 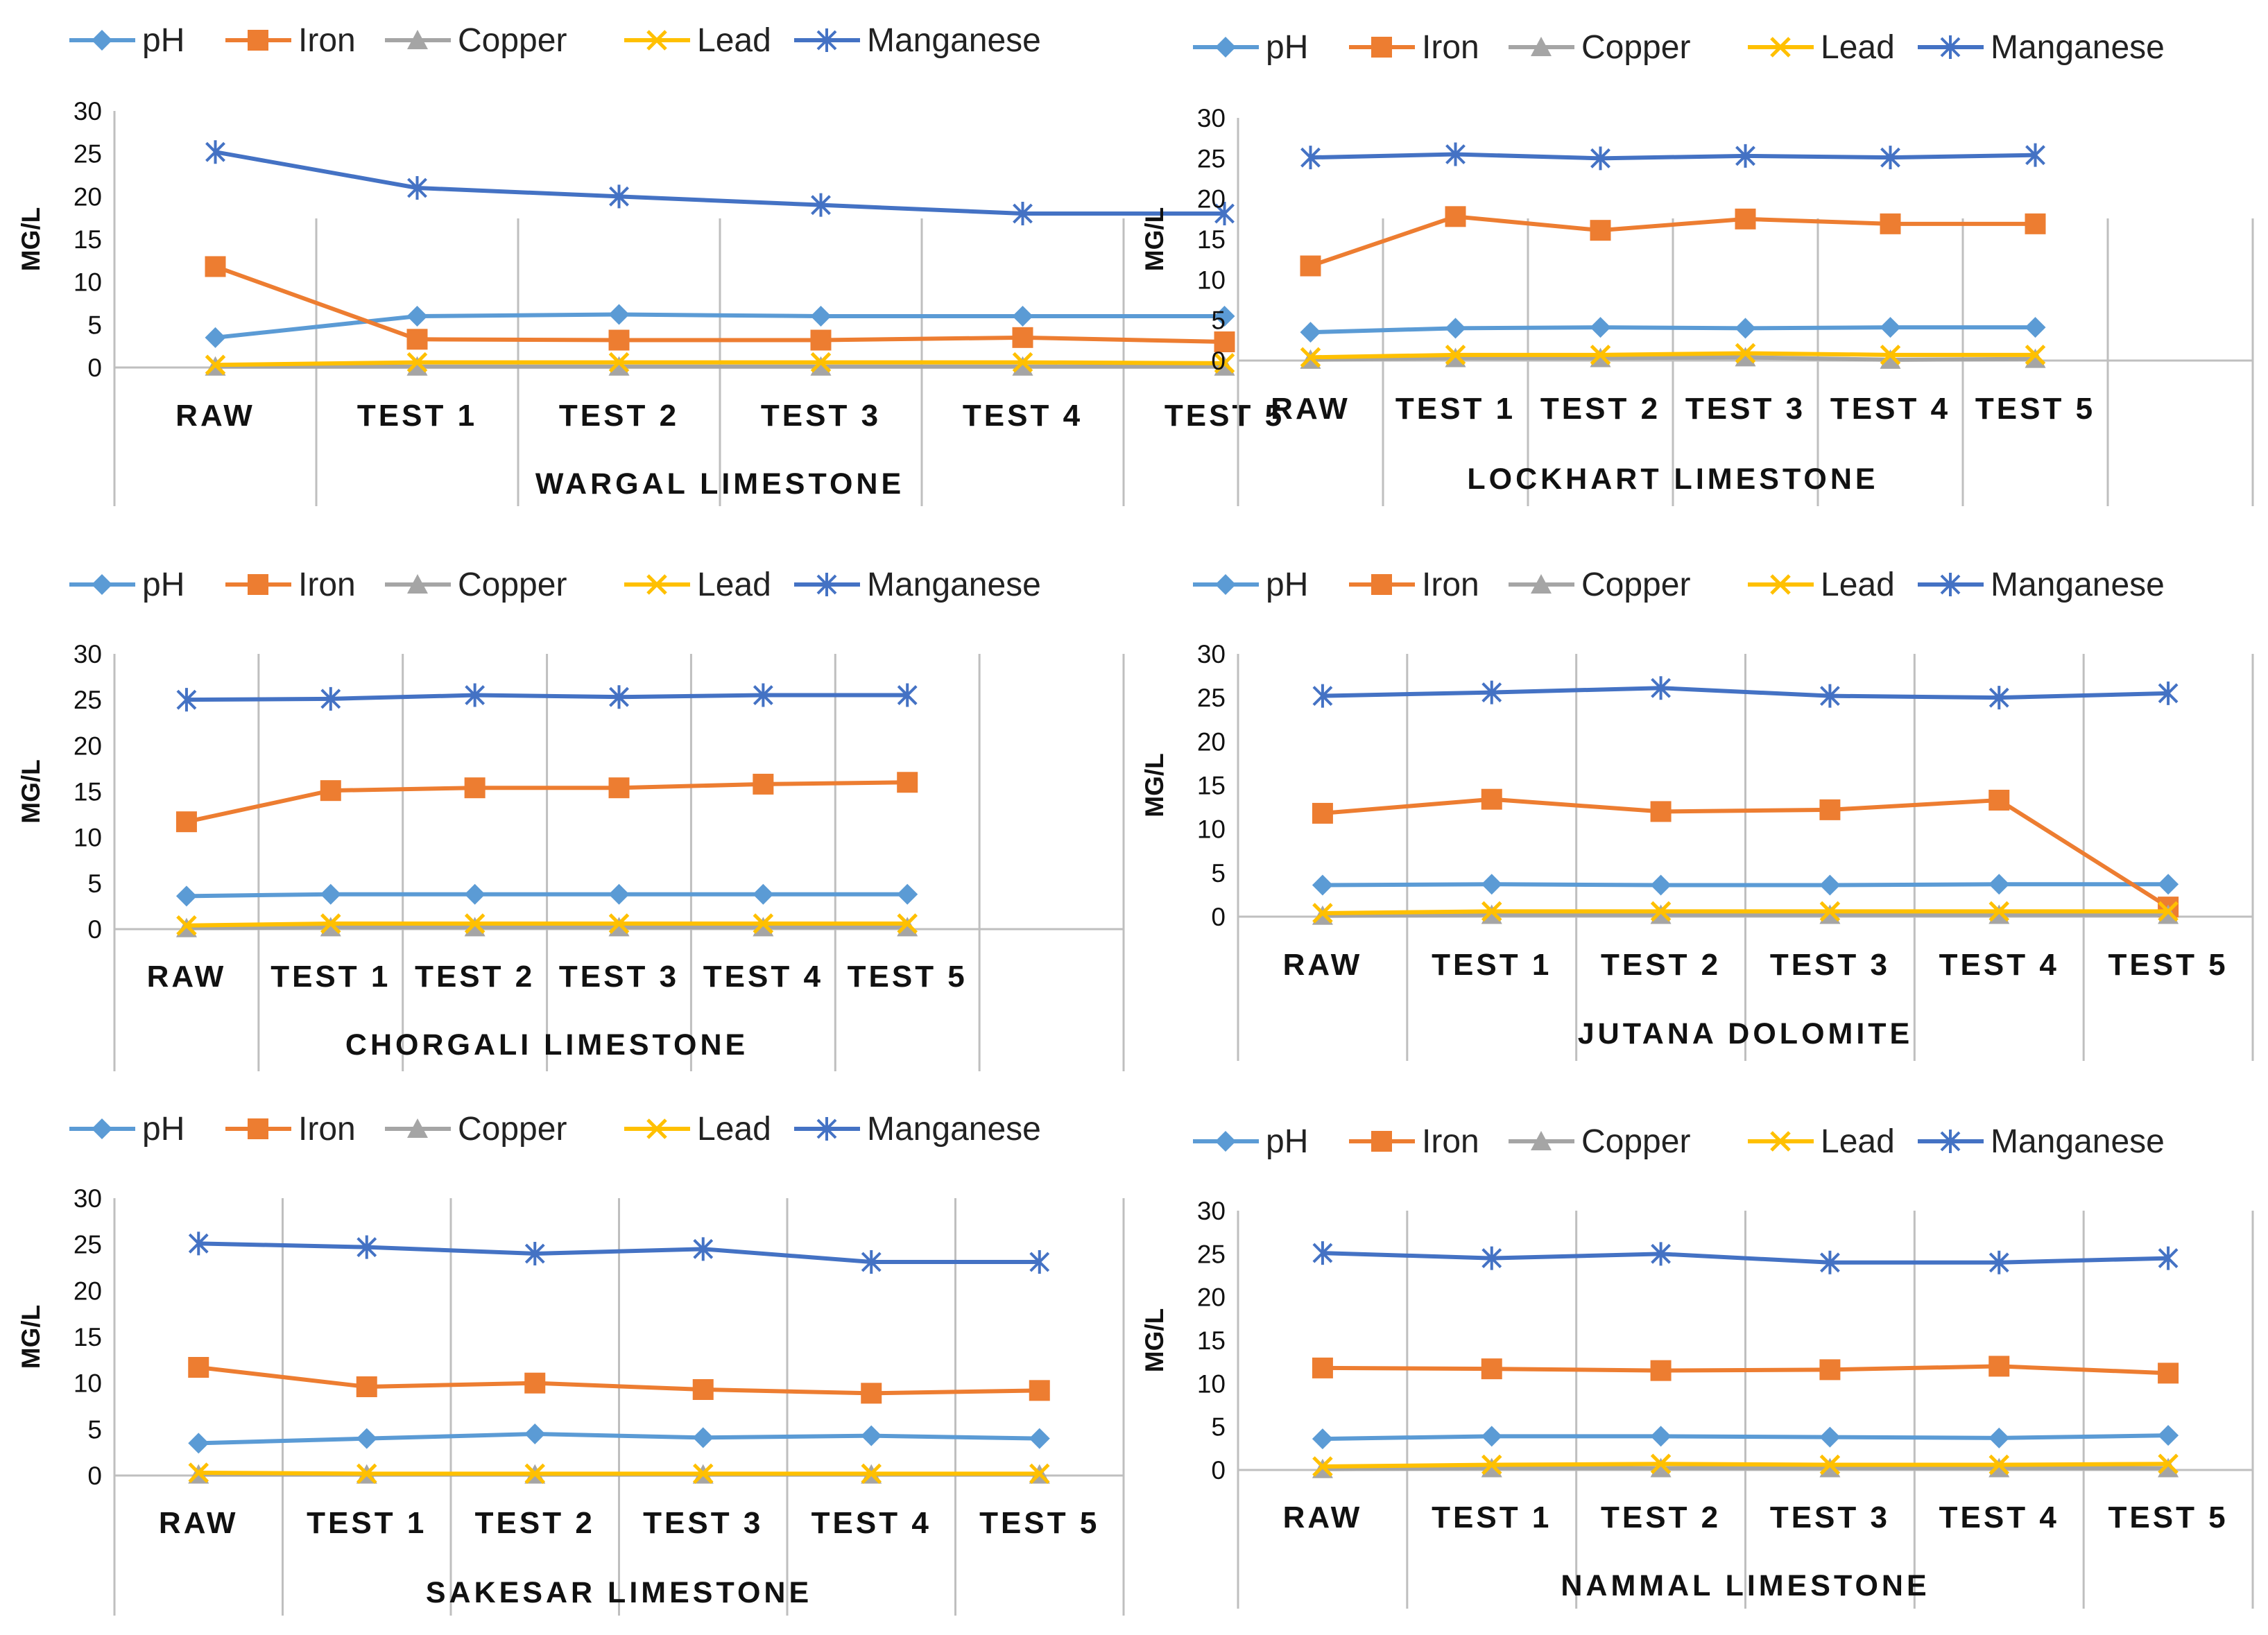 I want to click on x-axis: RAW TEST 1 TEST 2 TEST 3 TEST 4 TEST 5, so click(x=629, y=1523).